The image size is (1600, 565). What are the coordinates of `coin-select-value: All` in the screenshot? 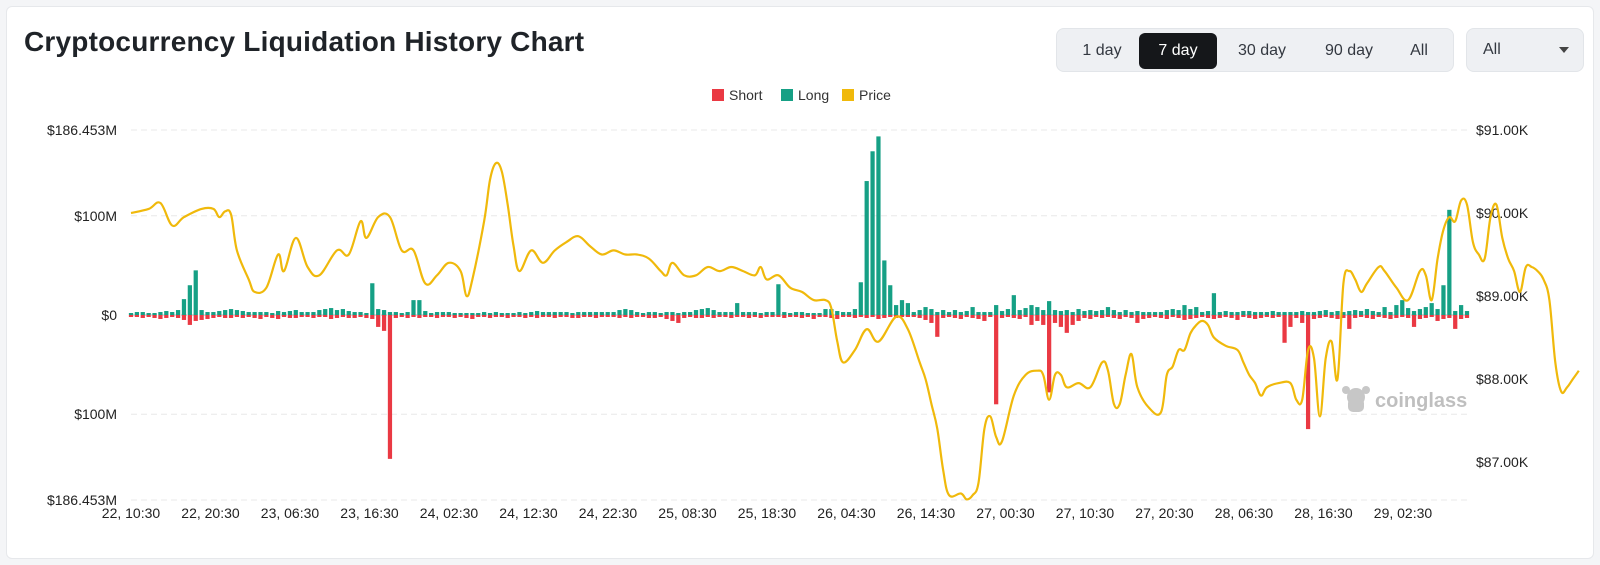 It's located at (1492, 49).